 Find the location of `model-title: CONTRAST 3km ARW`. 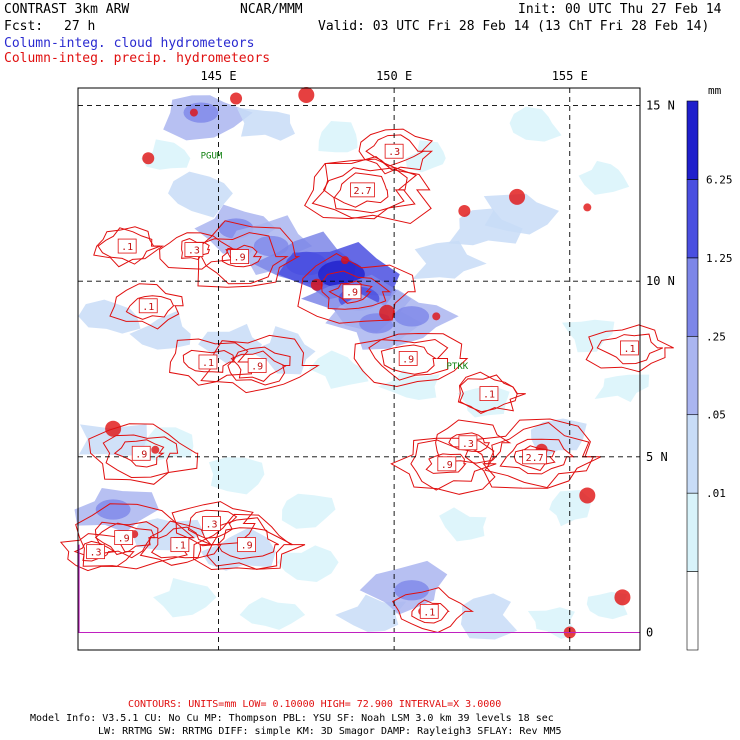

model-title: CONTRAST 3km ARW is located at coordinates (67, 9).